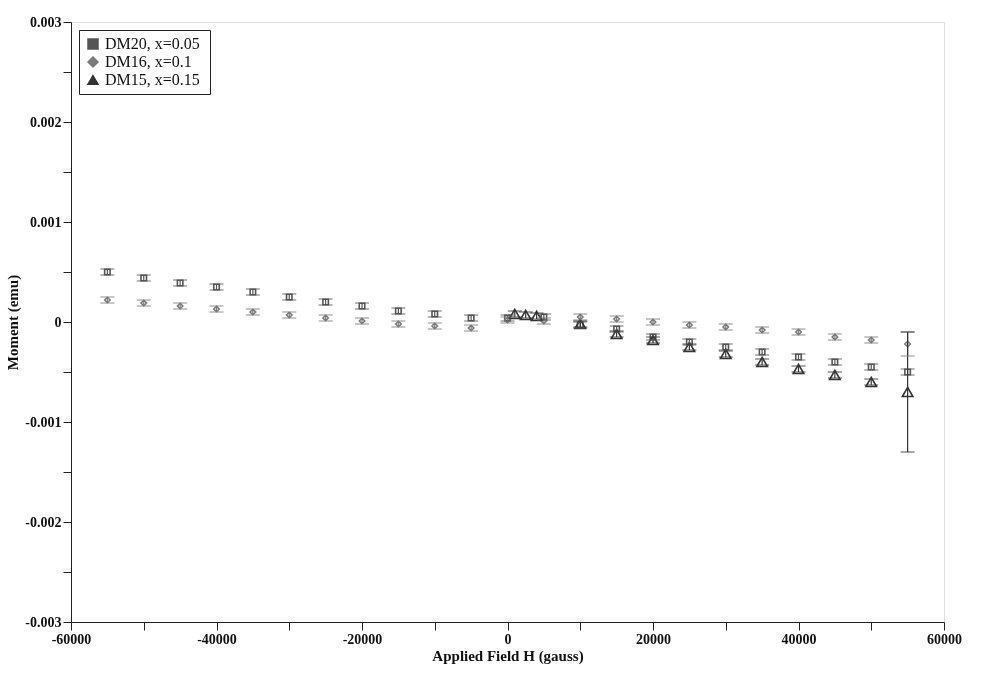 The image size is (1002, 673). Describe the element at coordinates (508, 656) in the screenshot. I see `x-axis-title: Applied Field H (gauss)` at that location.